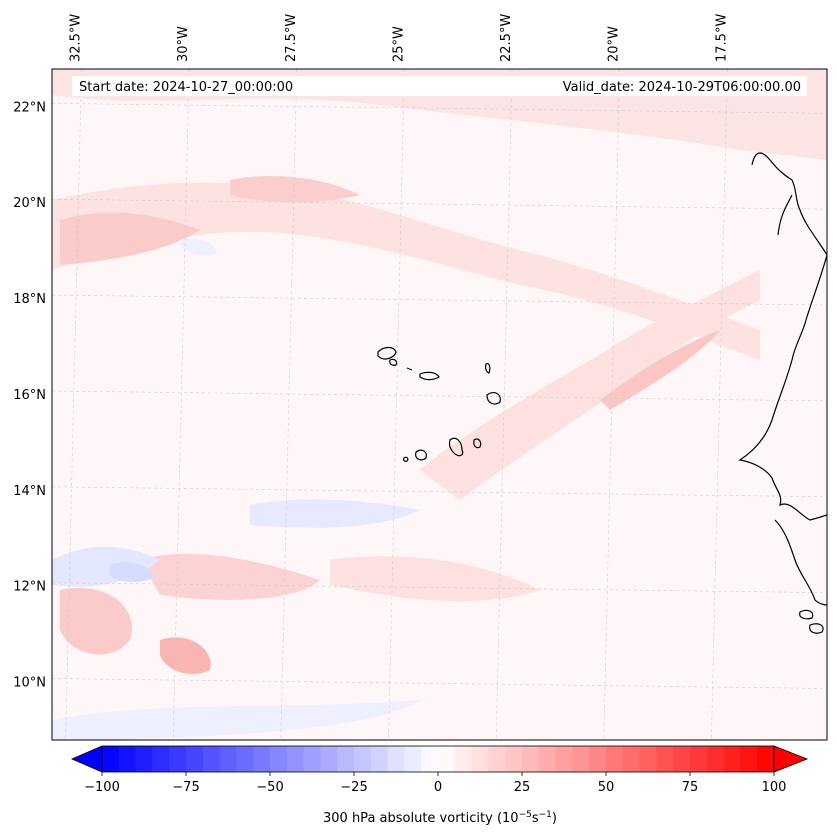 This screenshot has width=837, height=839. Describe the element at coordinates (29, 299) in the screenshot. I see `latitude-label: 18°N` at that location.